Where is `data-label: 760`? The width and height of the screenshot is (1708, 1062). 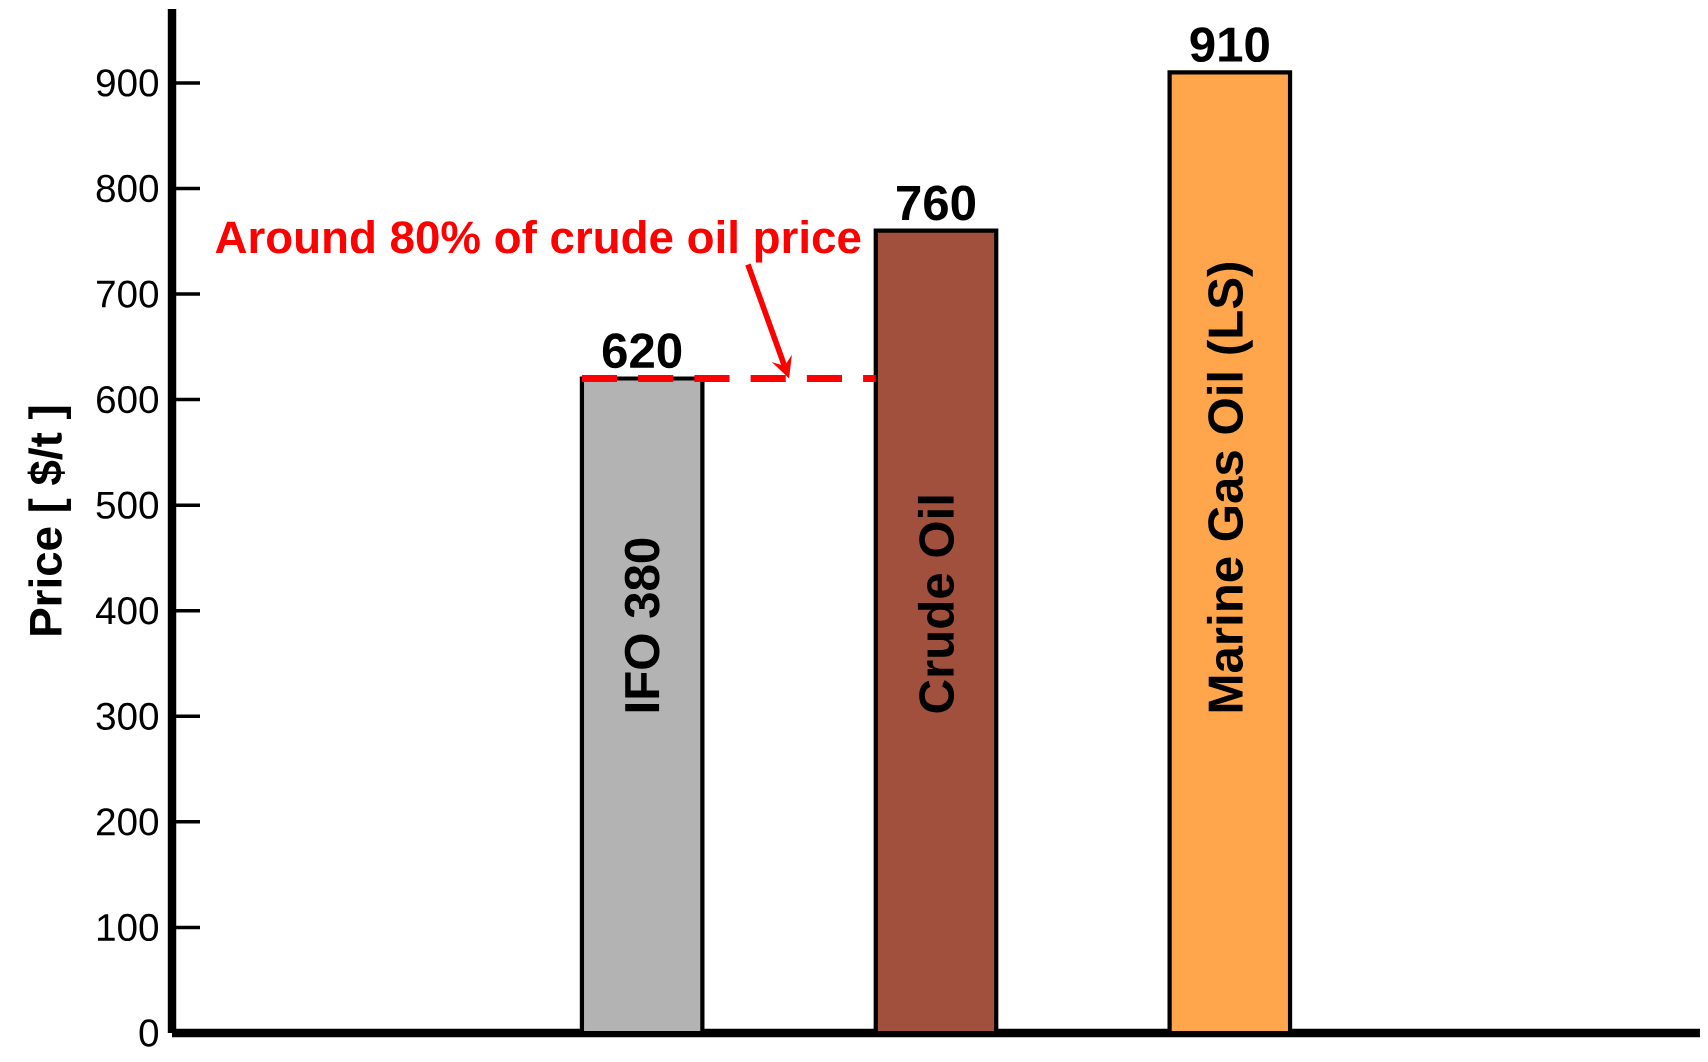 data-label: 760 is located at coordinates (936, 203).